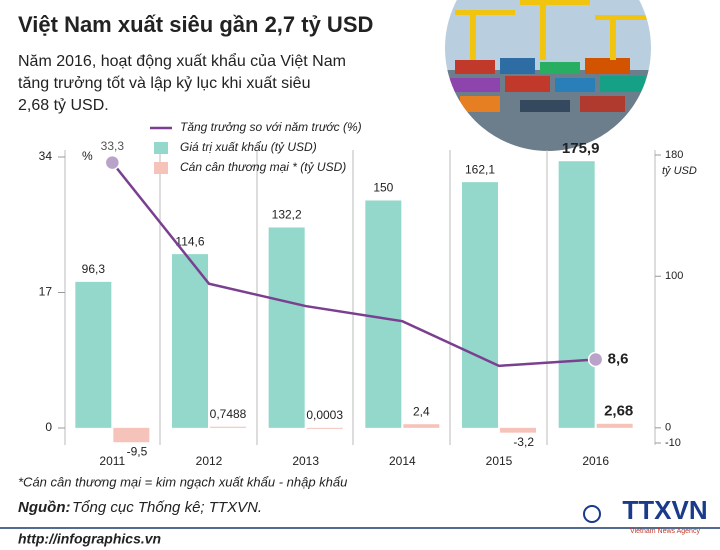 The width and height of the screenshot is (720, 550). What do you see at coordinates (137, 451) in the screenshot?
I see `value-label: -9,5` at bounding box center [137, 451].